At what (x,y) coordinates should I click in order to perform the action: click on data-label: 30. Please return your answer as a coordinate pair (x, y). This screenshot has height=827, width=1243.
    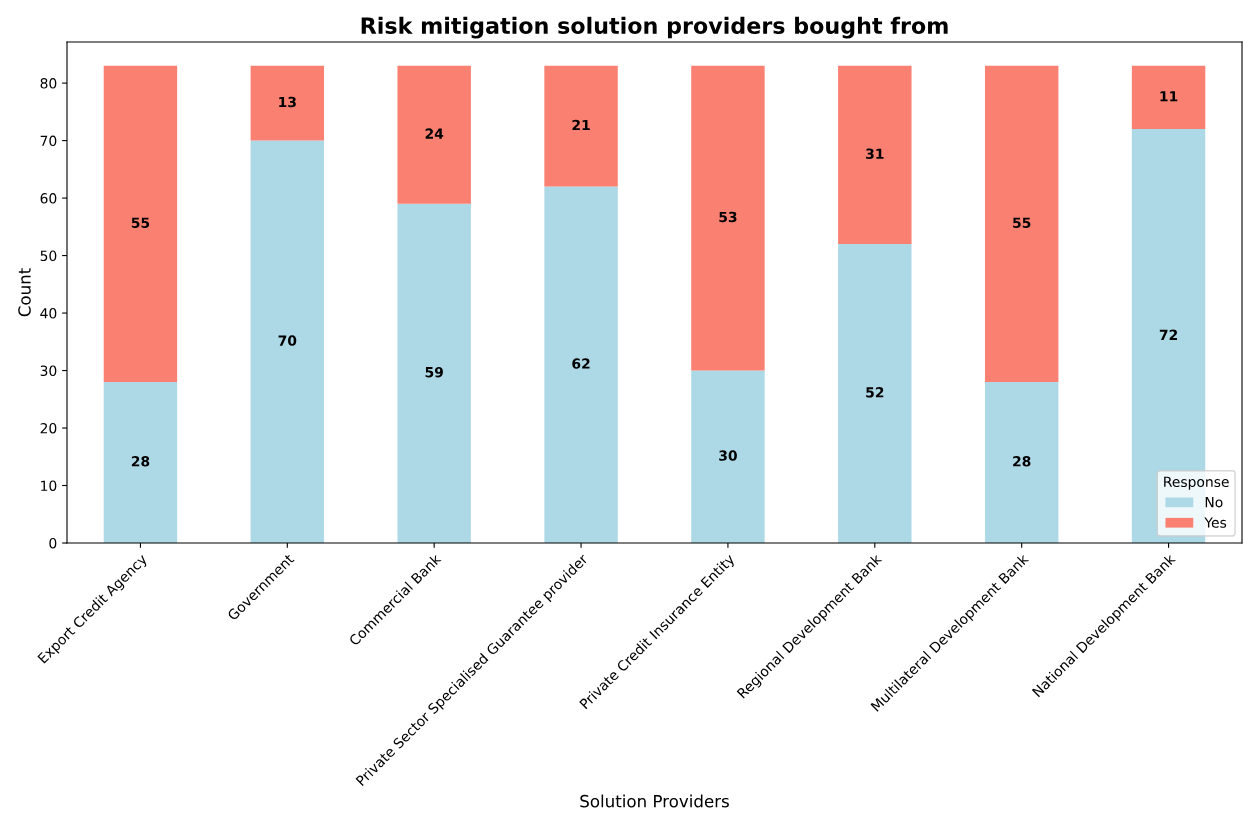
    Looking at the image, I should click on (728, 455).